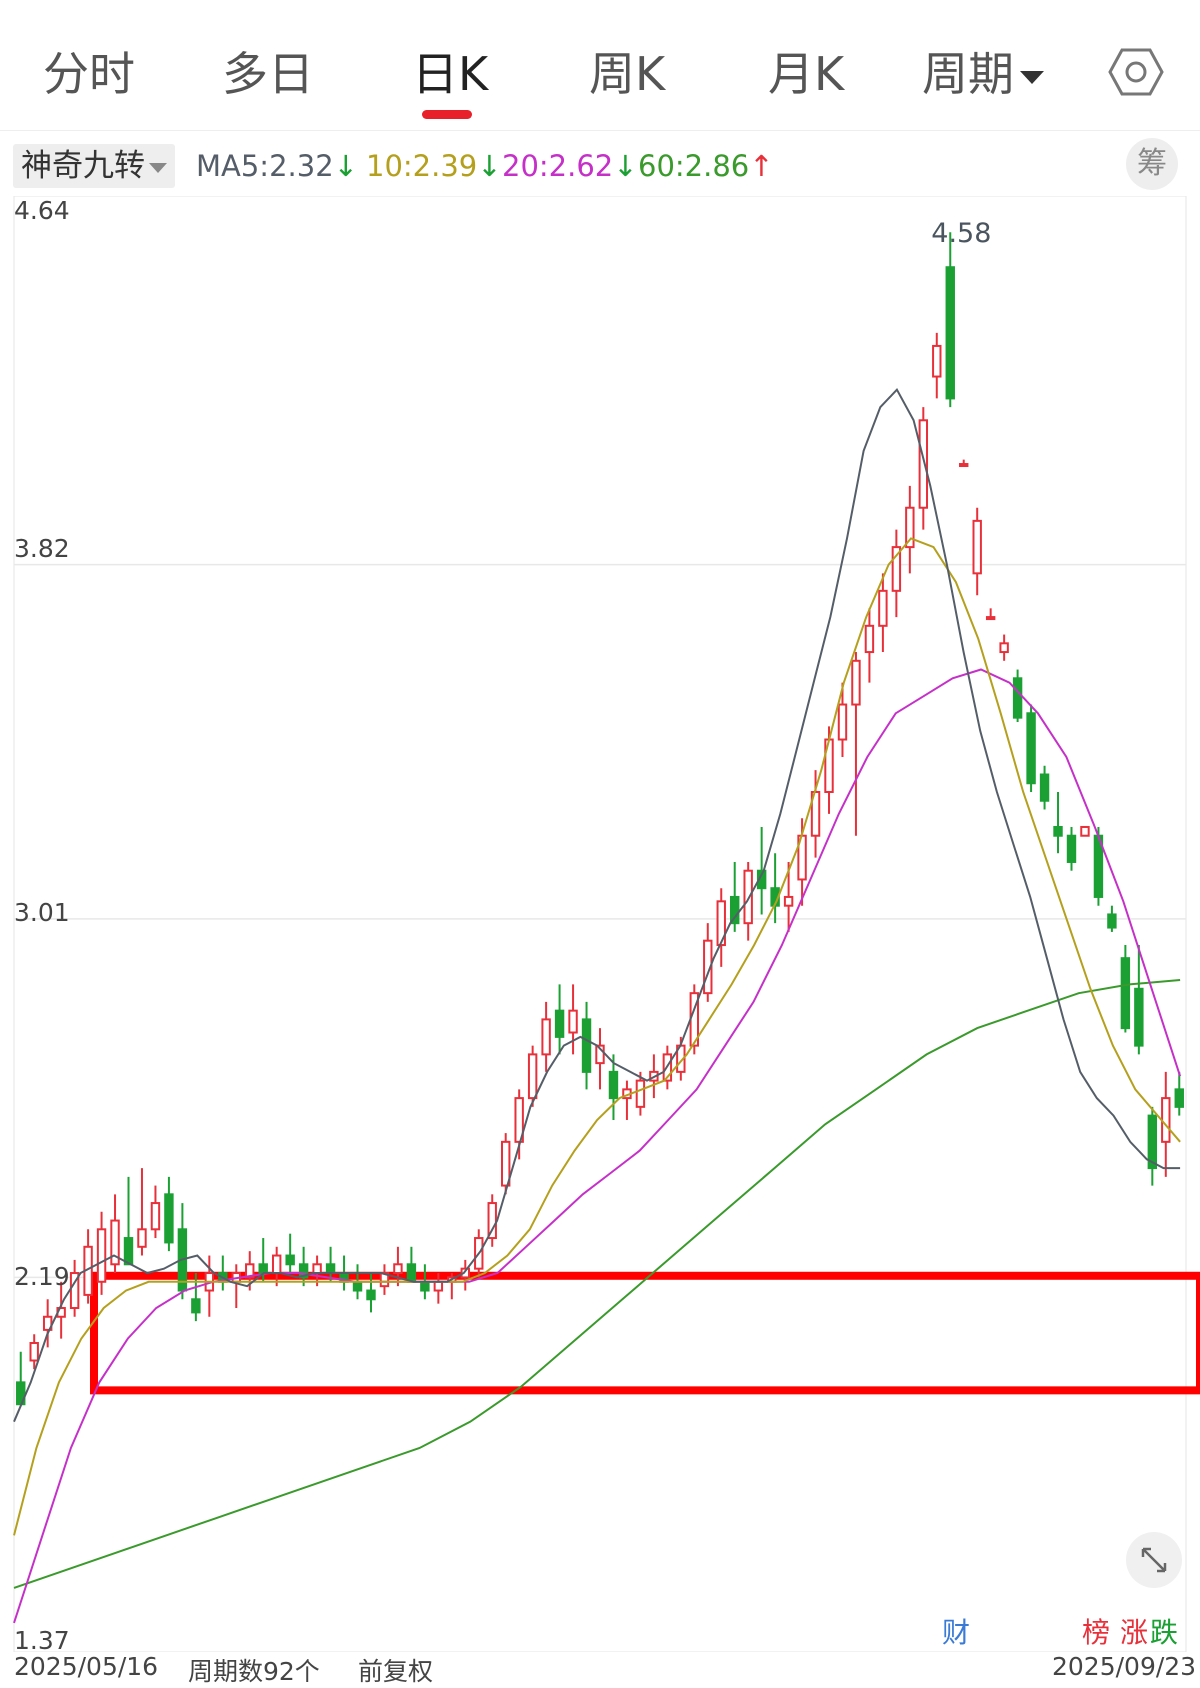 The height and width of the screenshot is (1688, 1200). What do you see at coordinates (445, 166) in the screenshot?
I see `ma10-value: 2.39` at bounding box center [445, 166].